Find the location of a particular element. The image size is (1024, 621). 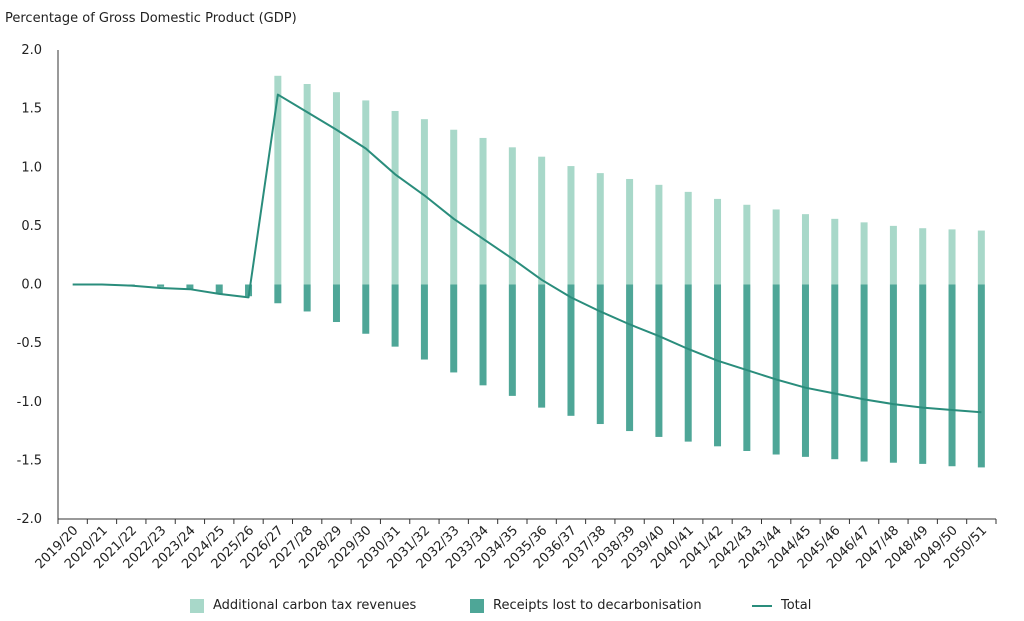

y-tick-label: -2.0 is located at coordinates (29, 519).